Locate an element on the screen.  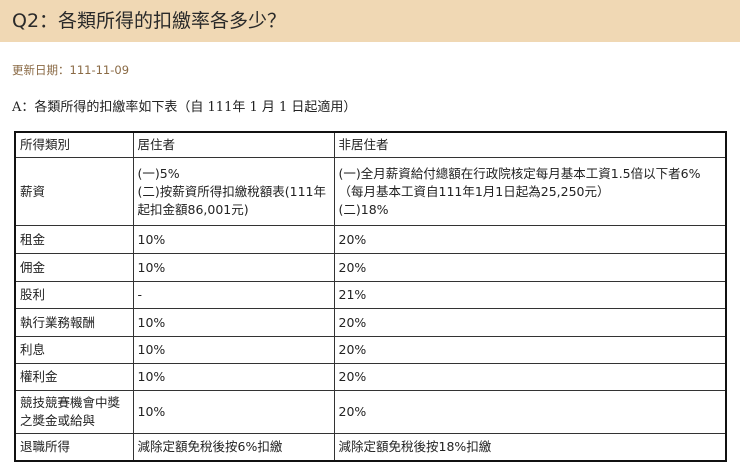
cell-category: 股利 is located at coordinates (74, 295).